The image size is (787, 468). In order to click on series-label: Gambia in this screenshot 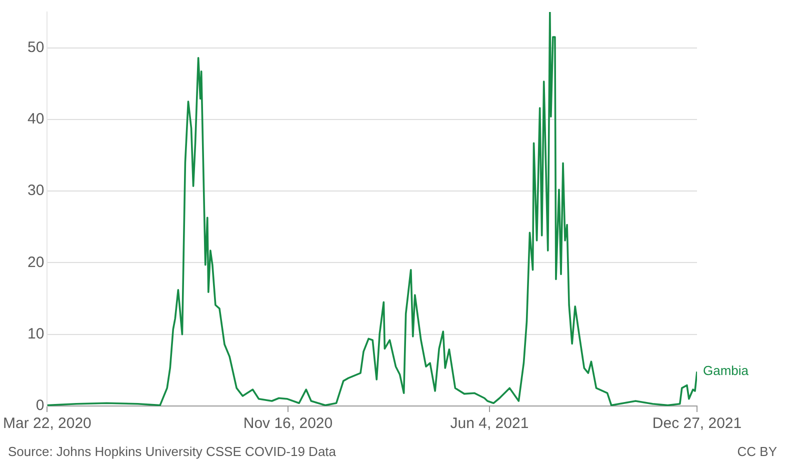, I will do `click(726, 370)`.